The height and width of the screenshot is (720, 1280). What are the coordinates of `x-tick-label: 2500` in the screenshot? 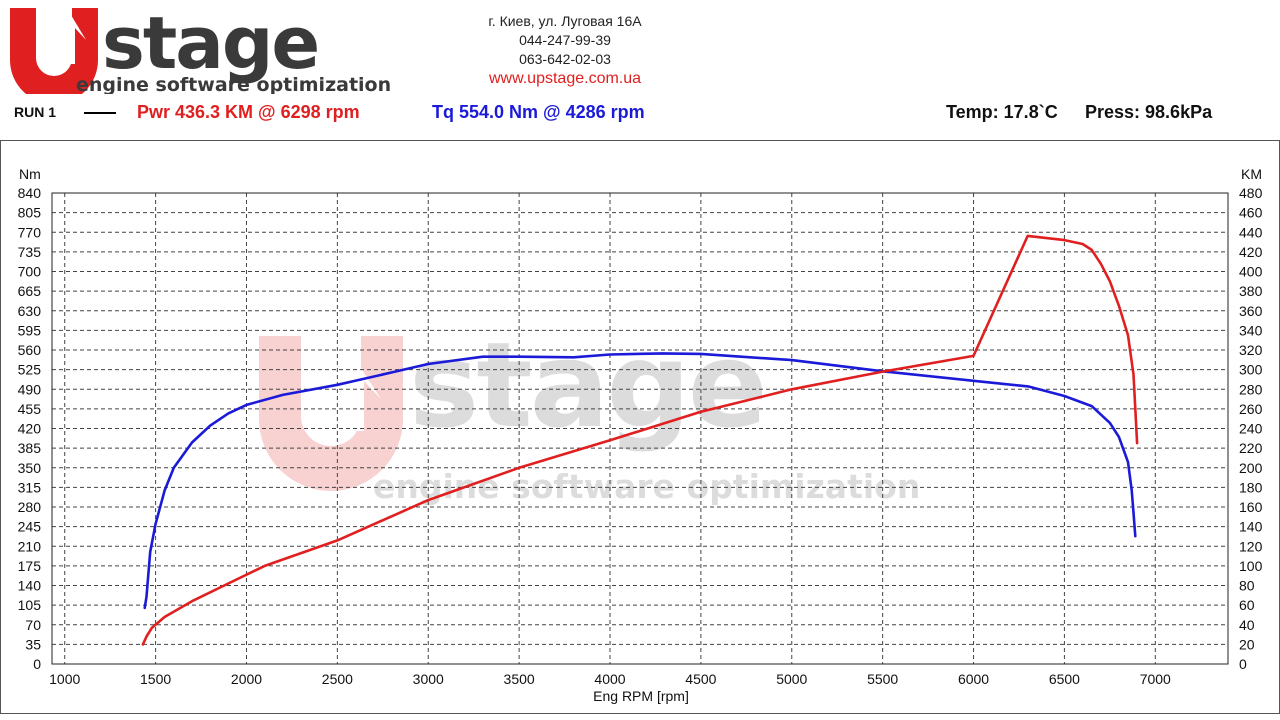 It's located at (337, 679).